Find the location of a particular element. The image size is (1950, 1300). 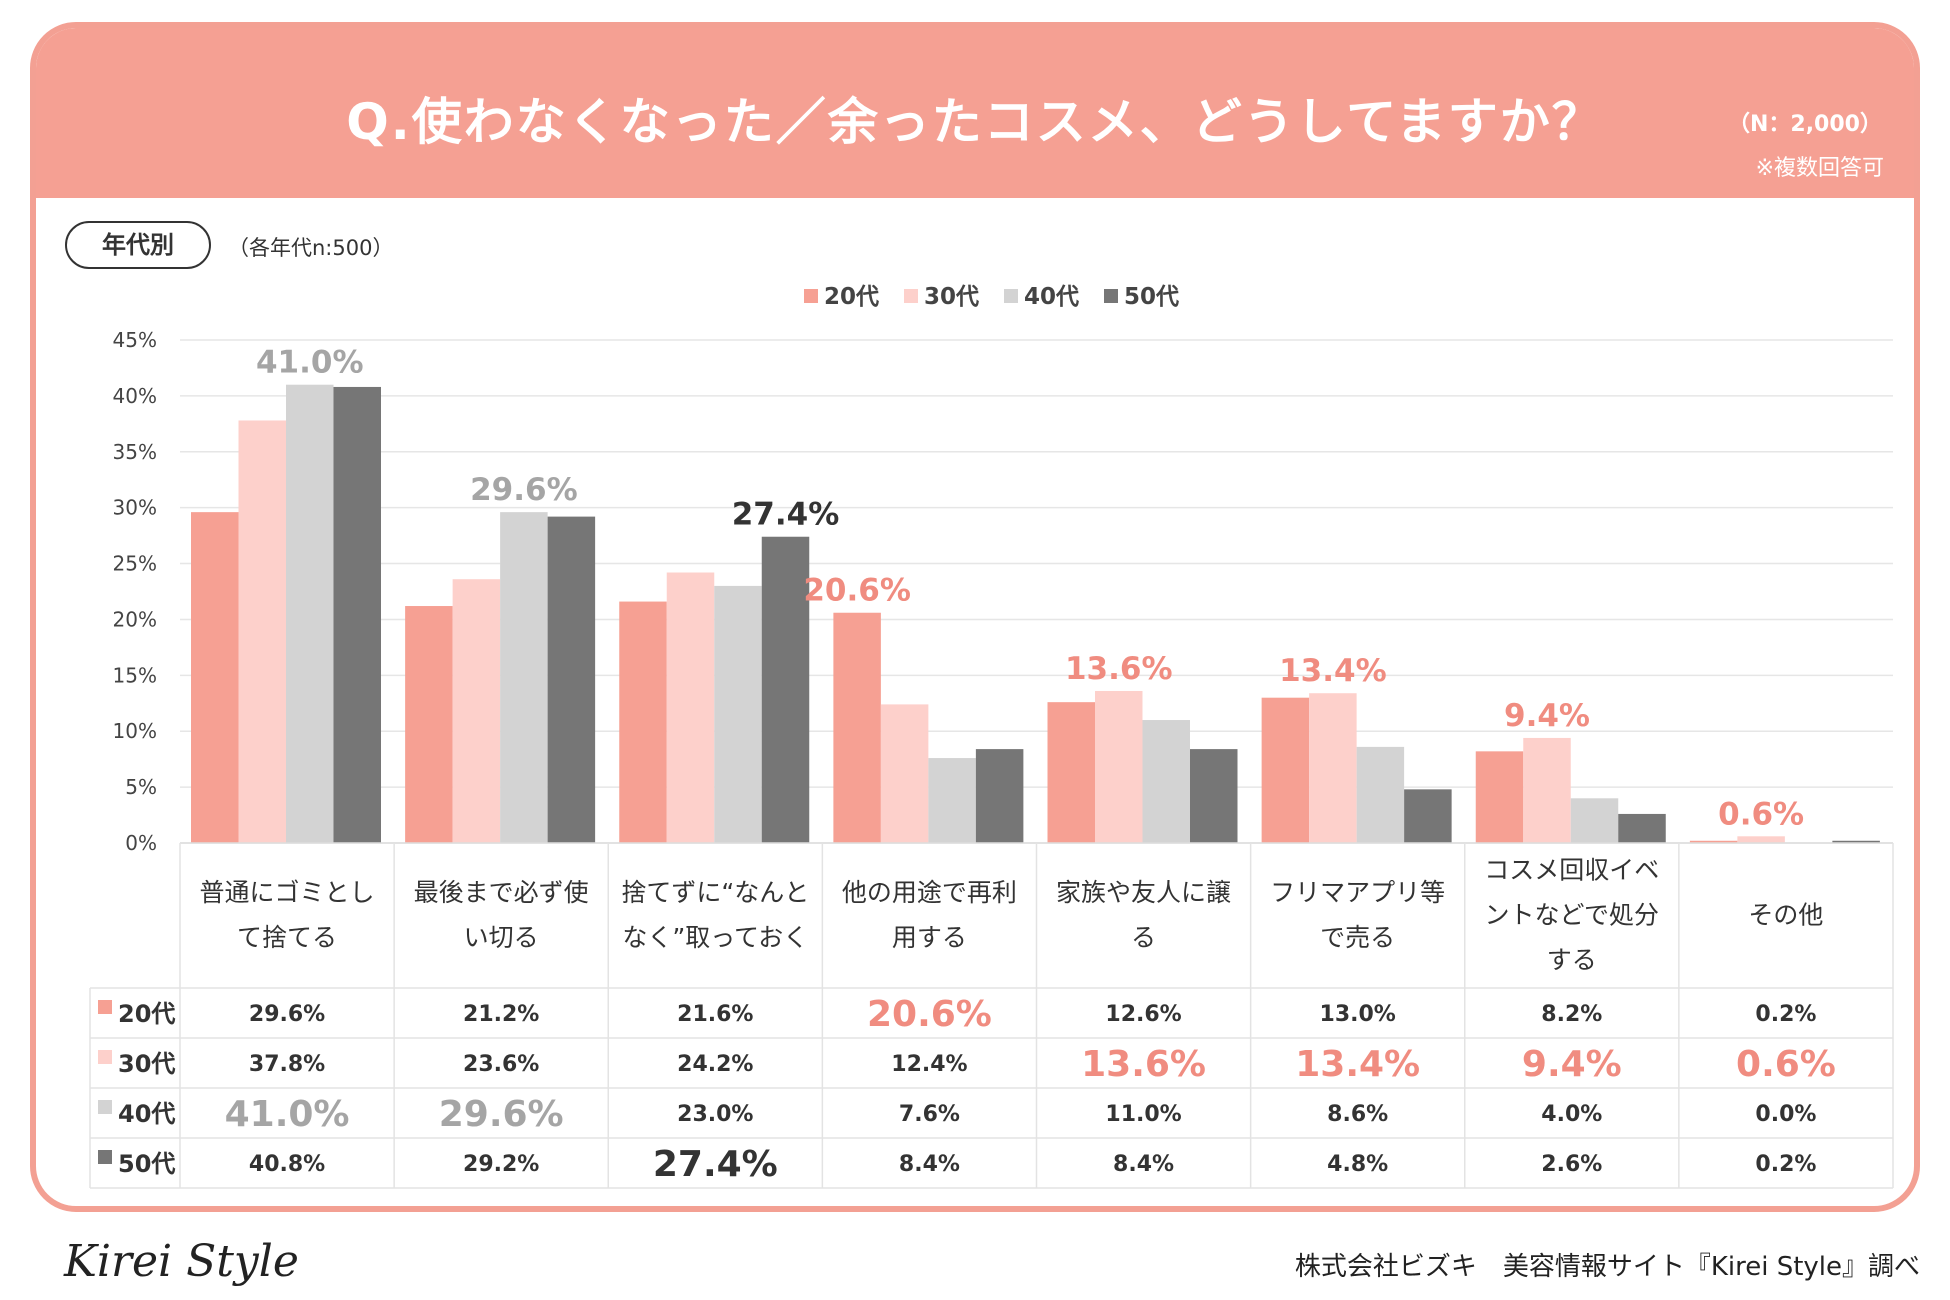

table-cell: 21.6% is located at coordinates (715, 1014).